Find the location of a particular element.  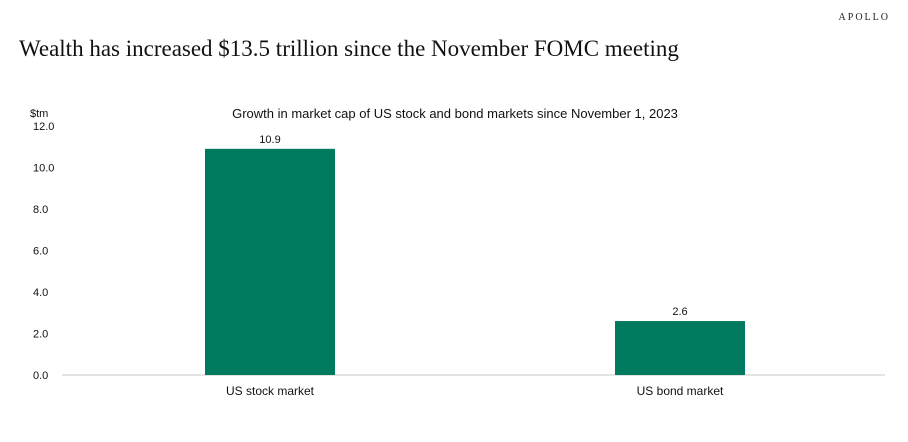

y-tick-label: 12.0 is located at coordinates (43, 127).